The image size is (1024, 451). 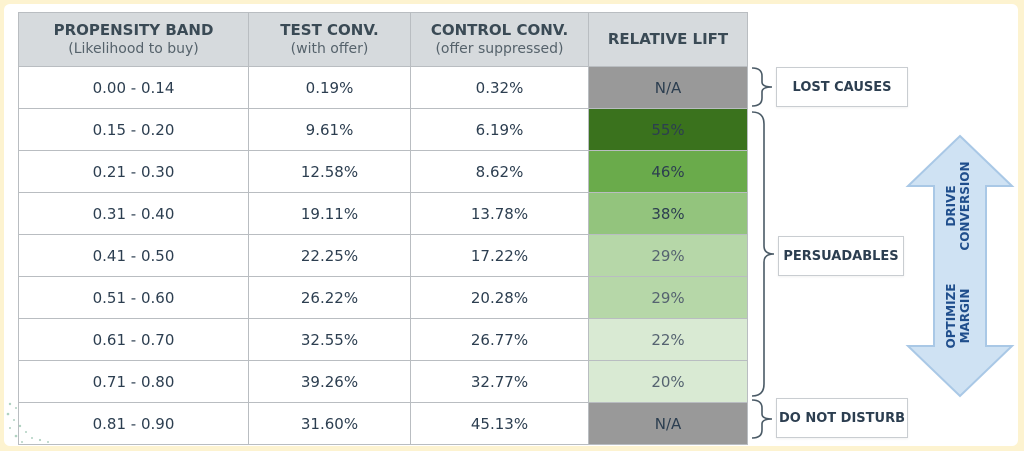 I want to click on table-row: 0.00 - 0.14 0.19% 0.32% N/A, so click(x=383, y=87).